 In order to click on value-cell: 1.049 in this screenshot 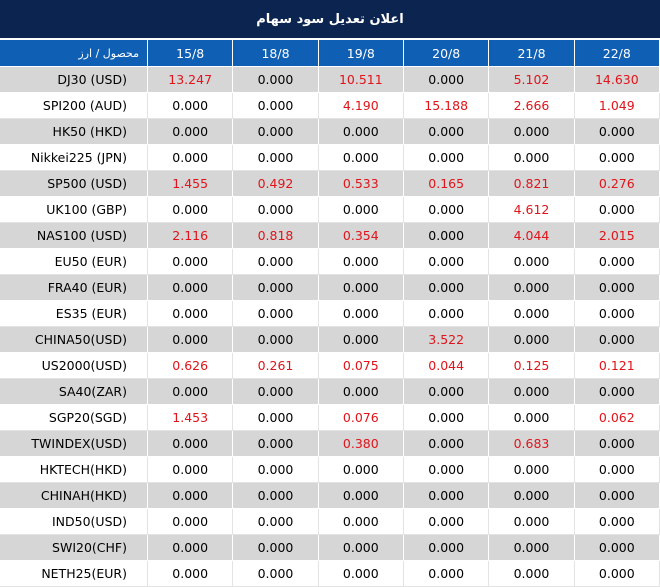, I will do `click(617, 106)`.